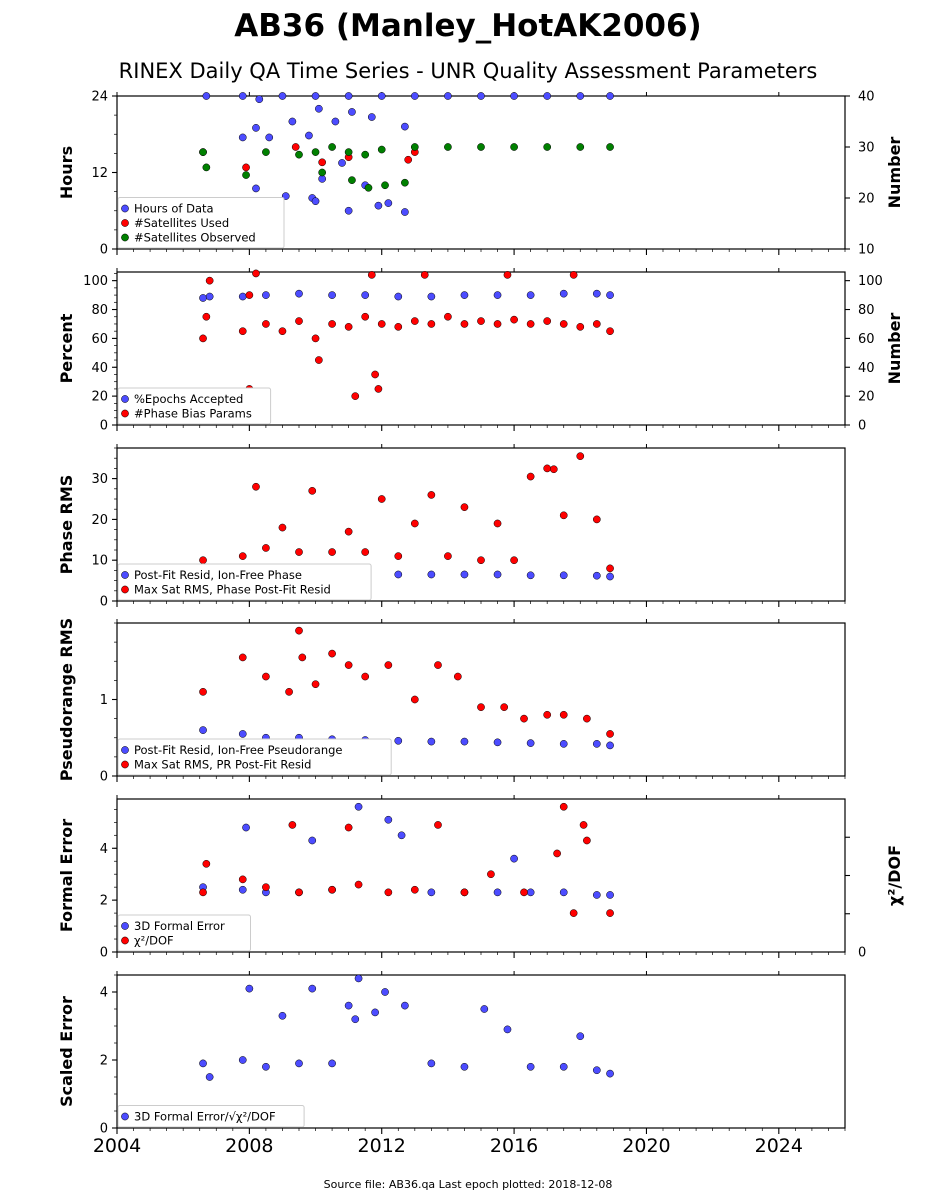 The height and width of the screenshot is (1200, 937). I want to click on x-tick-label: 2004, so click(117, 1146).